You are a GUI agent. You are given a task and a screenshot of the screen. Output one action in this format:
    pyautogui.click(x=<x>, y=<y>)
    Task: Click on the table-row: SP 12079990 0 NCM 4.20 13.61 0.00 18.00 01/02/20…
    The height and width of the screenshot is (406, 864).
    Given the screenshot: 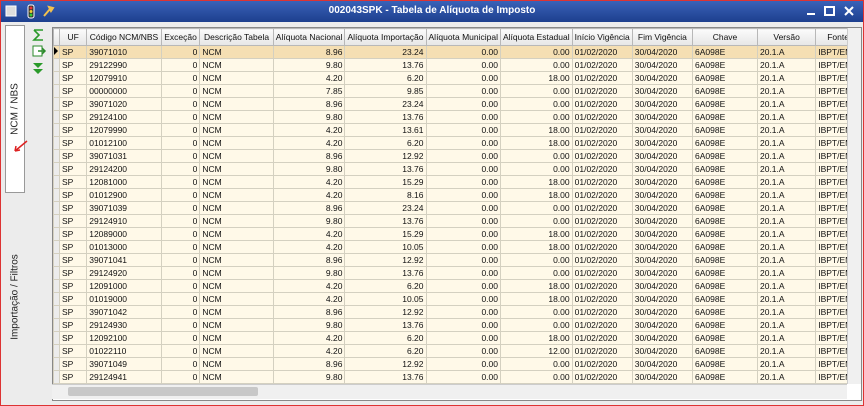 What is the action you would take?
    pyautogui.click(x=457, y=130)
    